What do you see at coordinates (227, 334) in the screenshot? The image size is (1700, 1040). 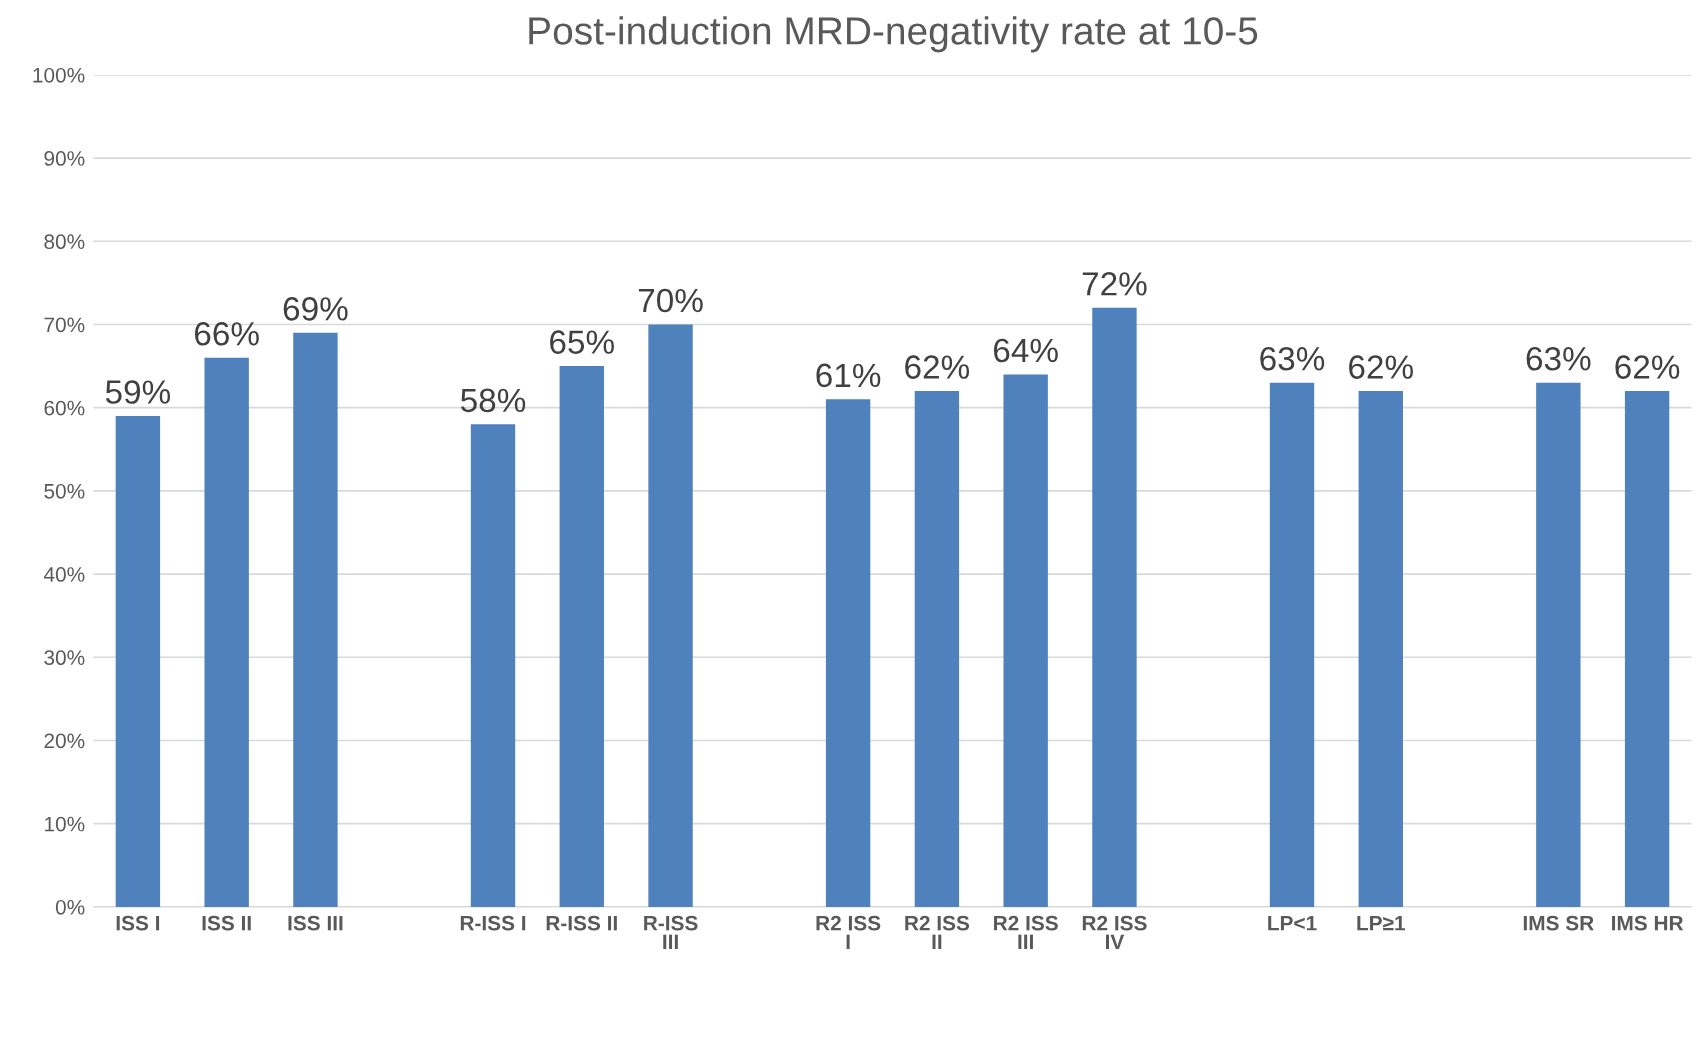 I see `data-label: 66%` at bounding box center [227, 334].